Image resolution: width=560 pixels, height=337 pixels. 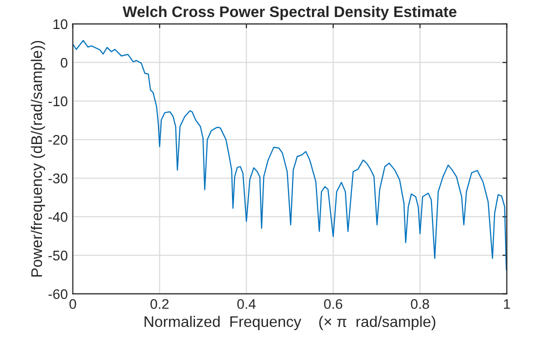 I want to click on chart-title: Welch Cross Power Spectral Density Estimate, so click(x=289, y=13).